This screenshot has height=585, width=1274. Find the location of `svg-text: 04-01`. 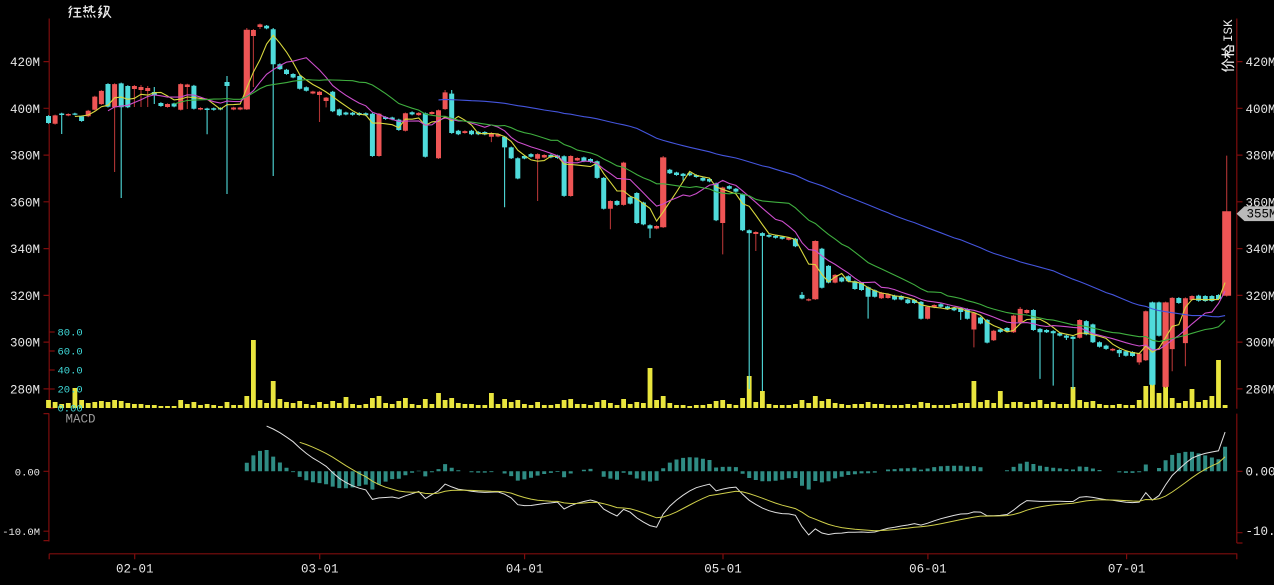

svg-text: 04-01 is located at coordinates (525, 569).